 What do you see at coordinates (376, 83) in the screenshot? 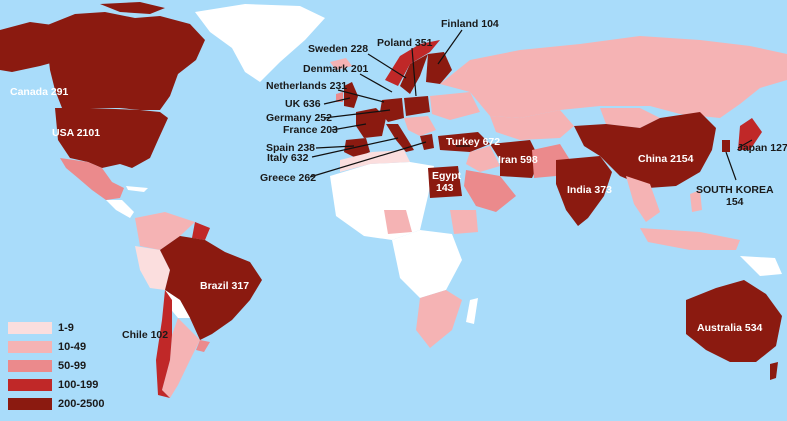
I see `leader-denmark` at bounding box center [376, 83].